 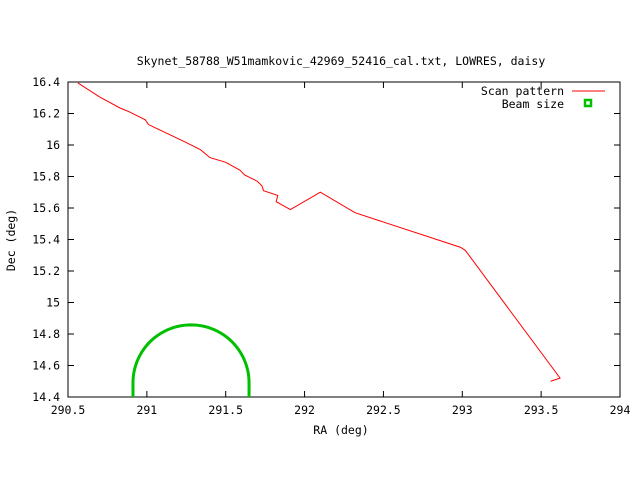 What do you see at coordinates (588, 103) in the screenshot?
I see `legend-swatch-beam-size` at bounding box center [588, 103].